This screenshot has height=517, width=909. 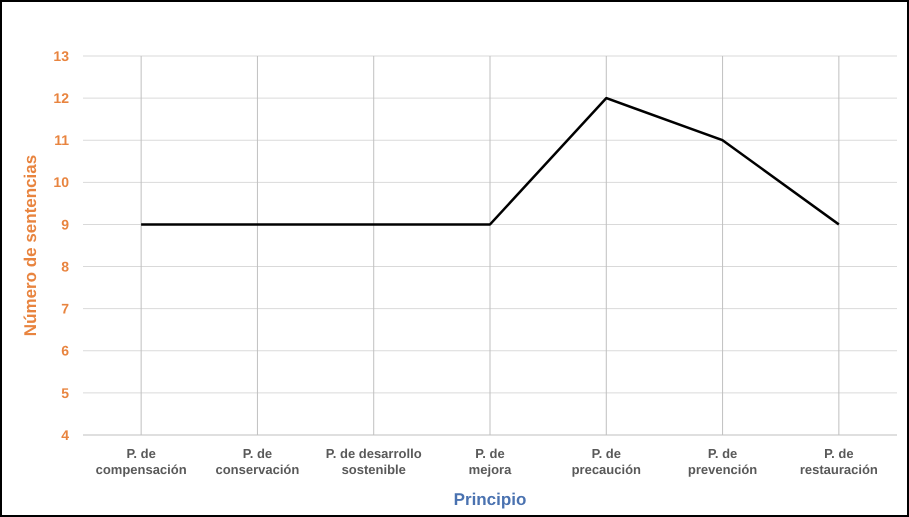 What do you see at coordinates (61, 182) in the screenshot?
I see `y-tick-label: 10` at bounding box center [61, 182].